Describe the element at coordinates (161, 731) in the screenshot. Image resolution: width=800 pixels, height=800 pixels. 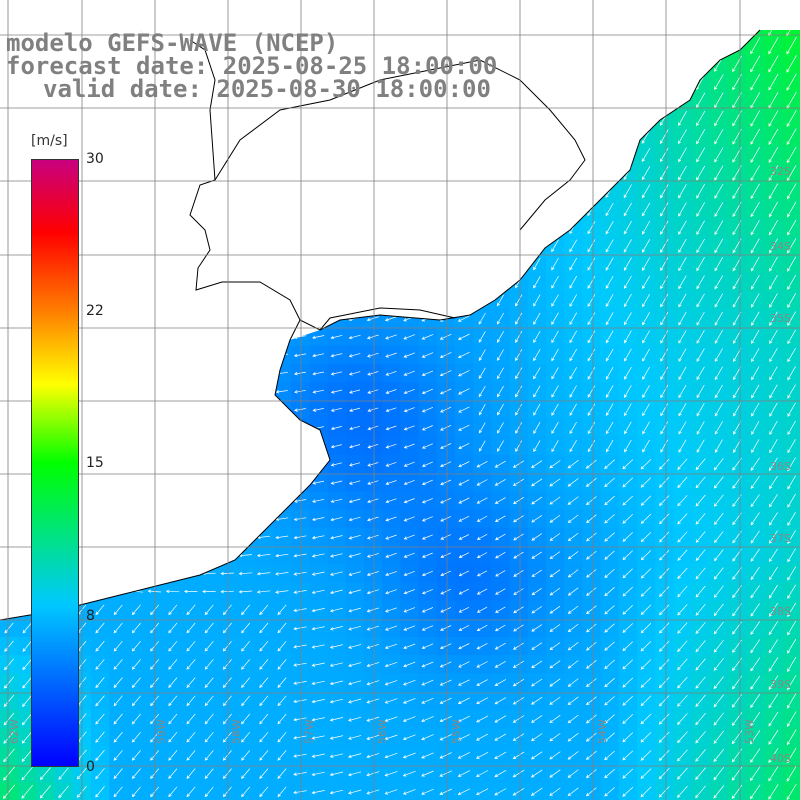
I see `lon-label: 59W` at that location.